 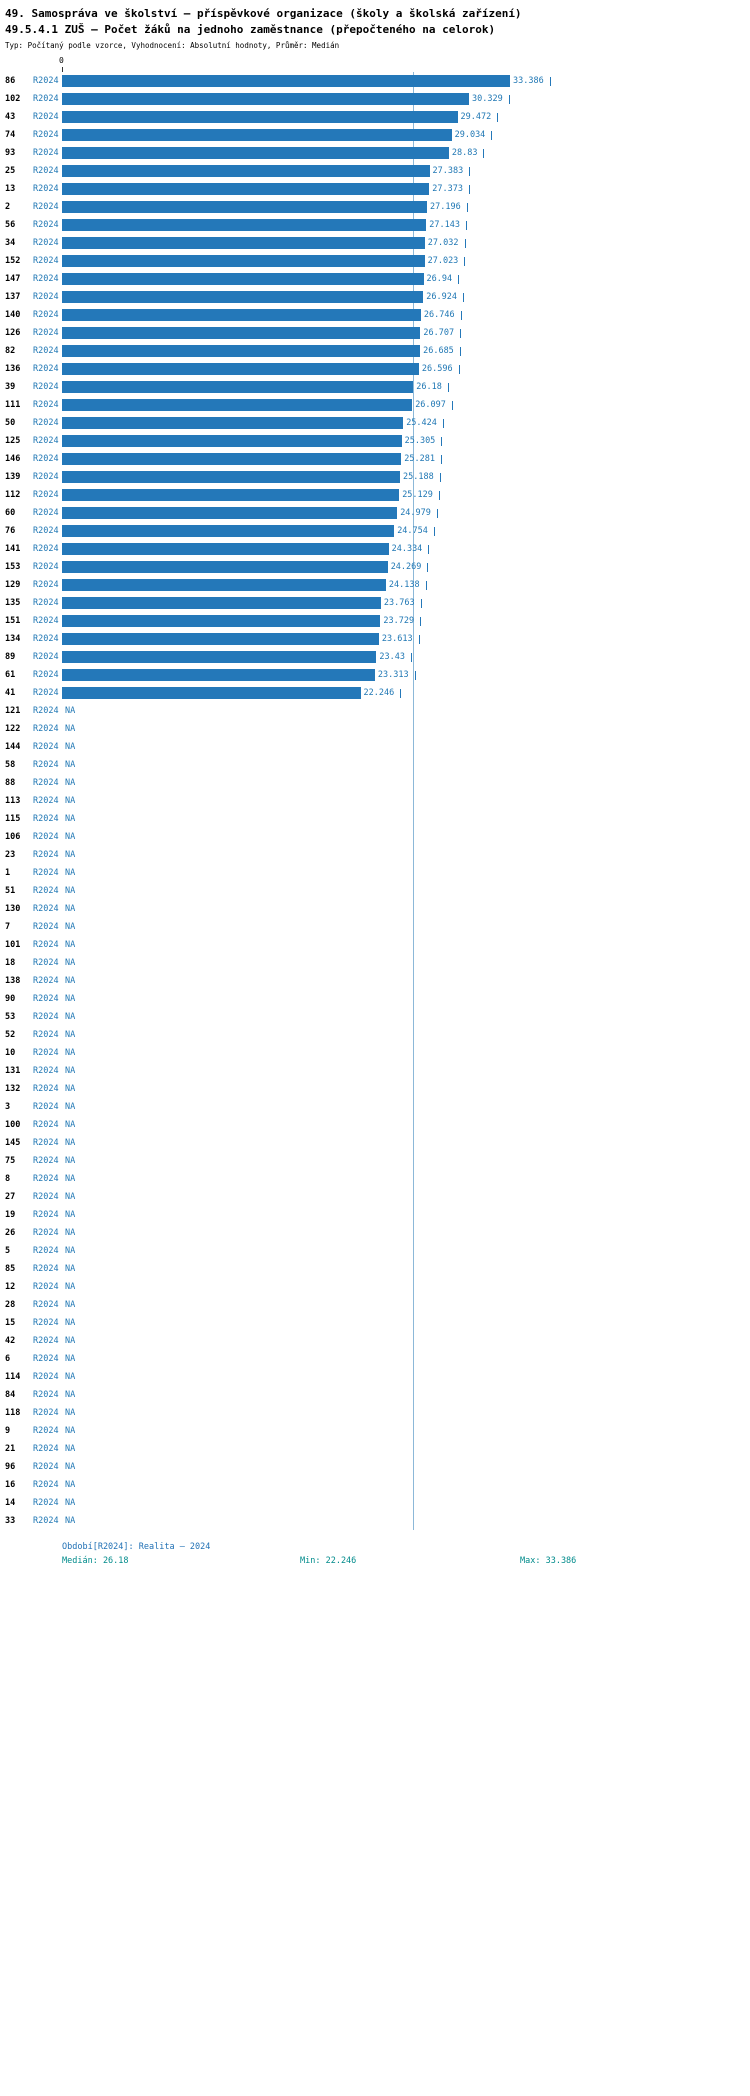 I want to click on bar-row: 34 R2024 27.032, so click(x=375, y=243).